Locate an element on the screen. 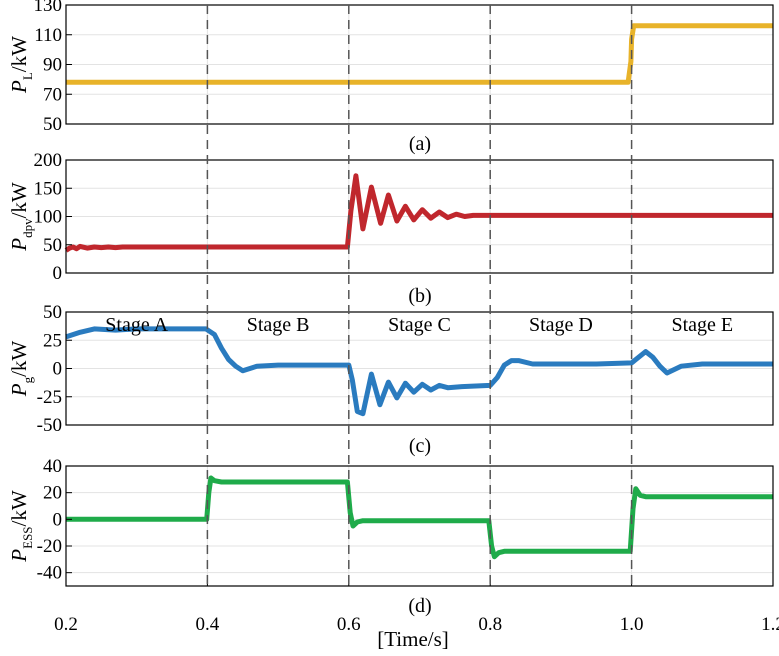 This screenshot has height=656, width=779. ytick-label-c-4: 50 is located at coordinates (52, 312).